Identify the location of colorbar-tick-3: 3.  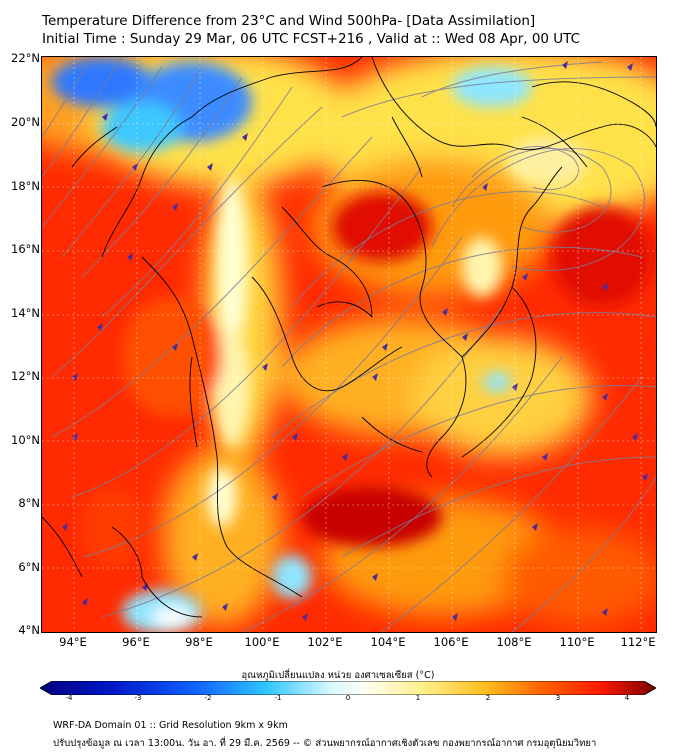
(558, 698).